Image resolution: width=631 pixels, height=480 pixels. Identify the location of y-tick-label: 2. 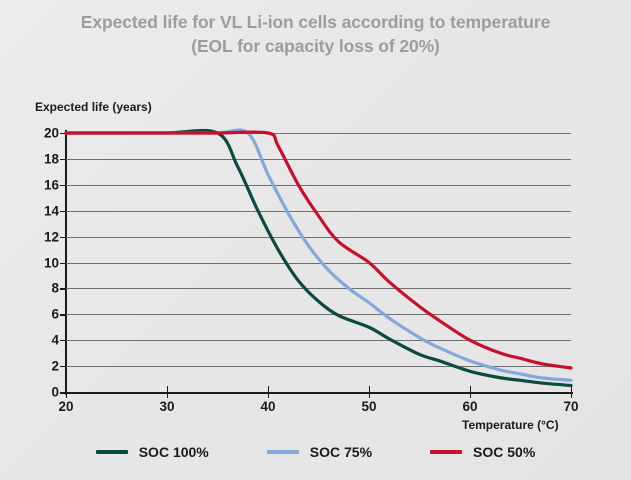
(55, 366).